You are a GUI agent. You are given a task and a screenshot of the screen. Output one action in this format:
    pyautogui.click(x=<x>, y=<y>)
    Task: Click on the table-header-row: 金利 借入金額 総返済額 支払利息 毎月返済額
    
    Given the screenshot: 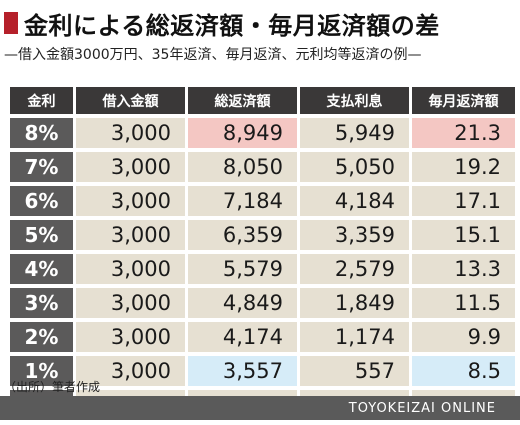 What is the action you would take?
    pyautogui.click(x=262, y=100)
    